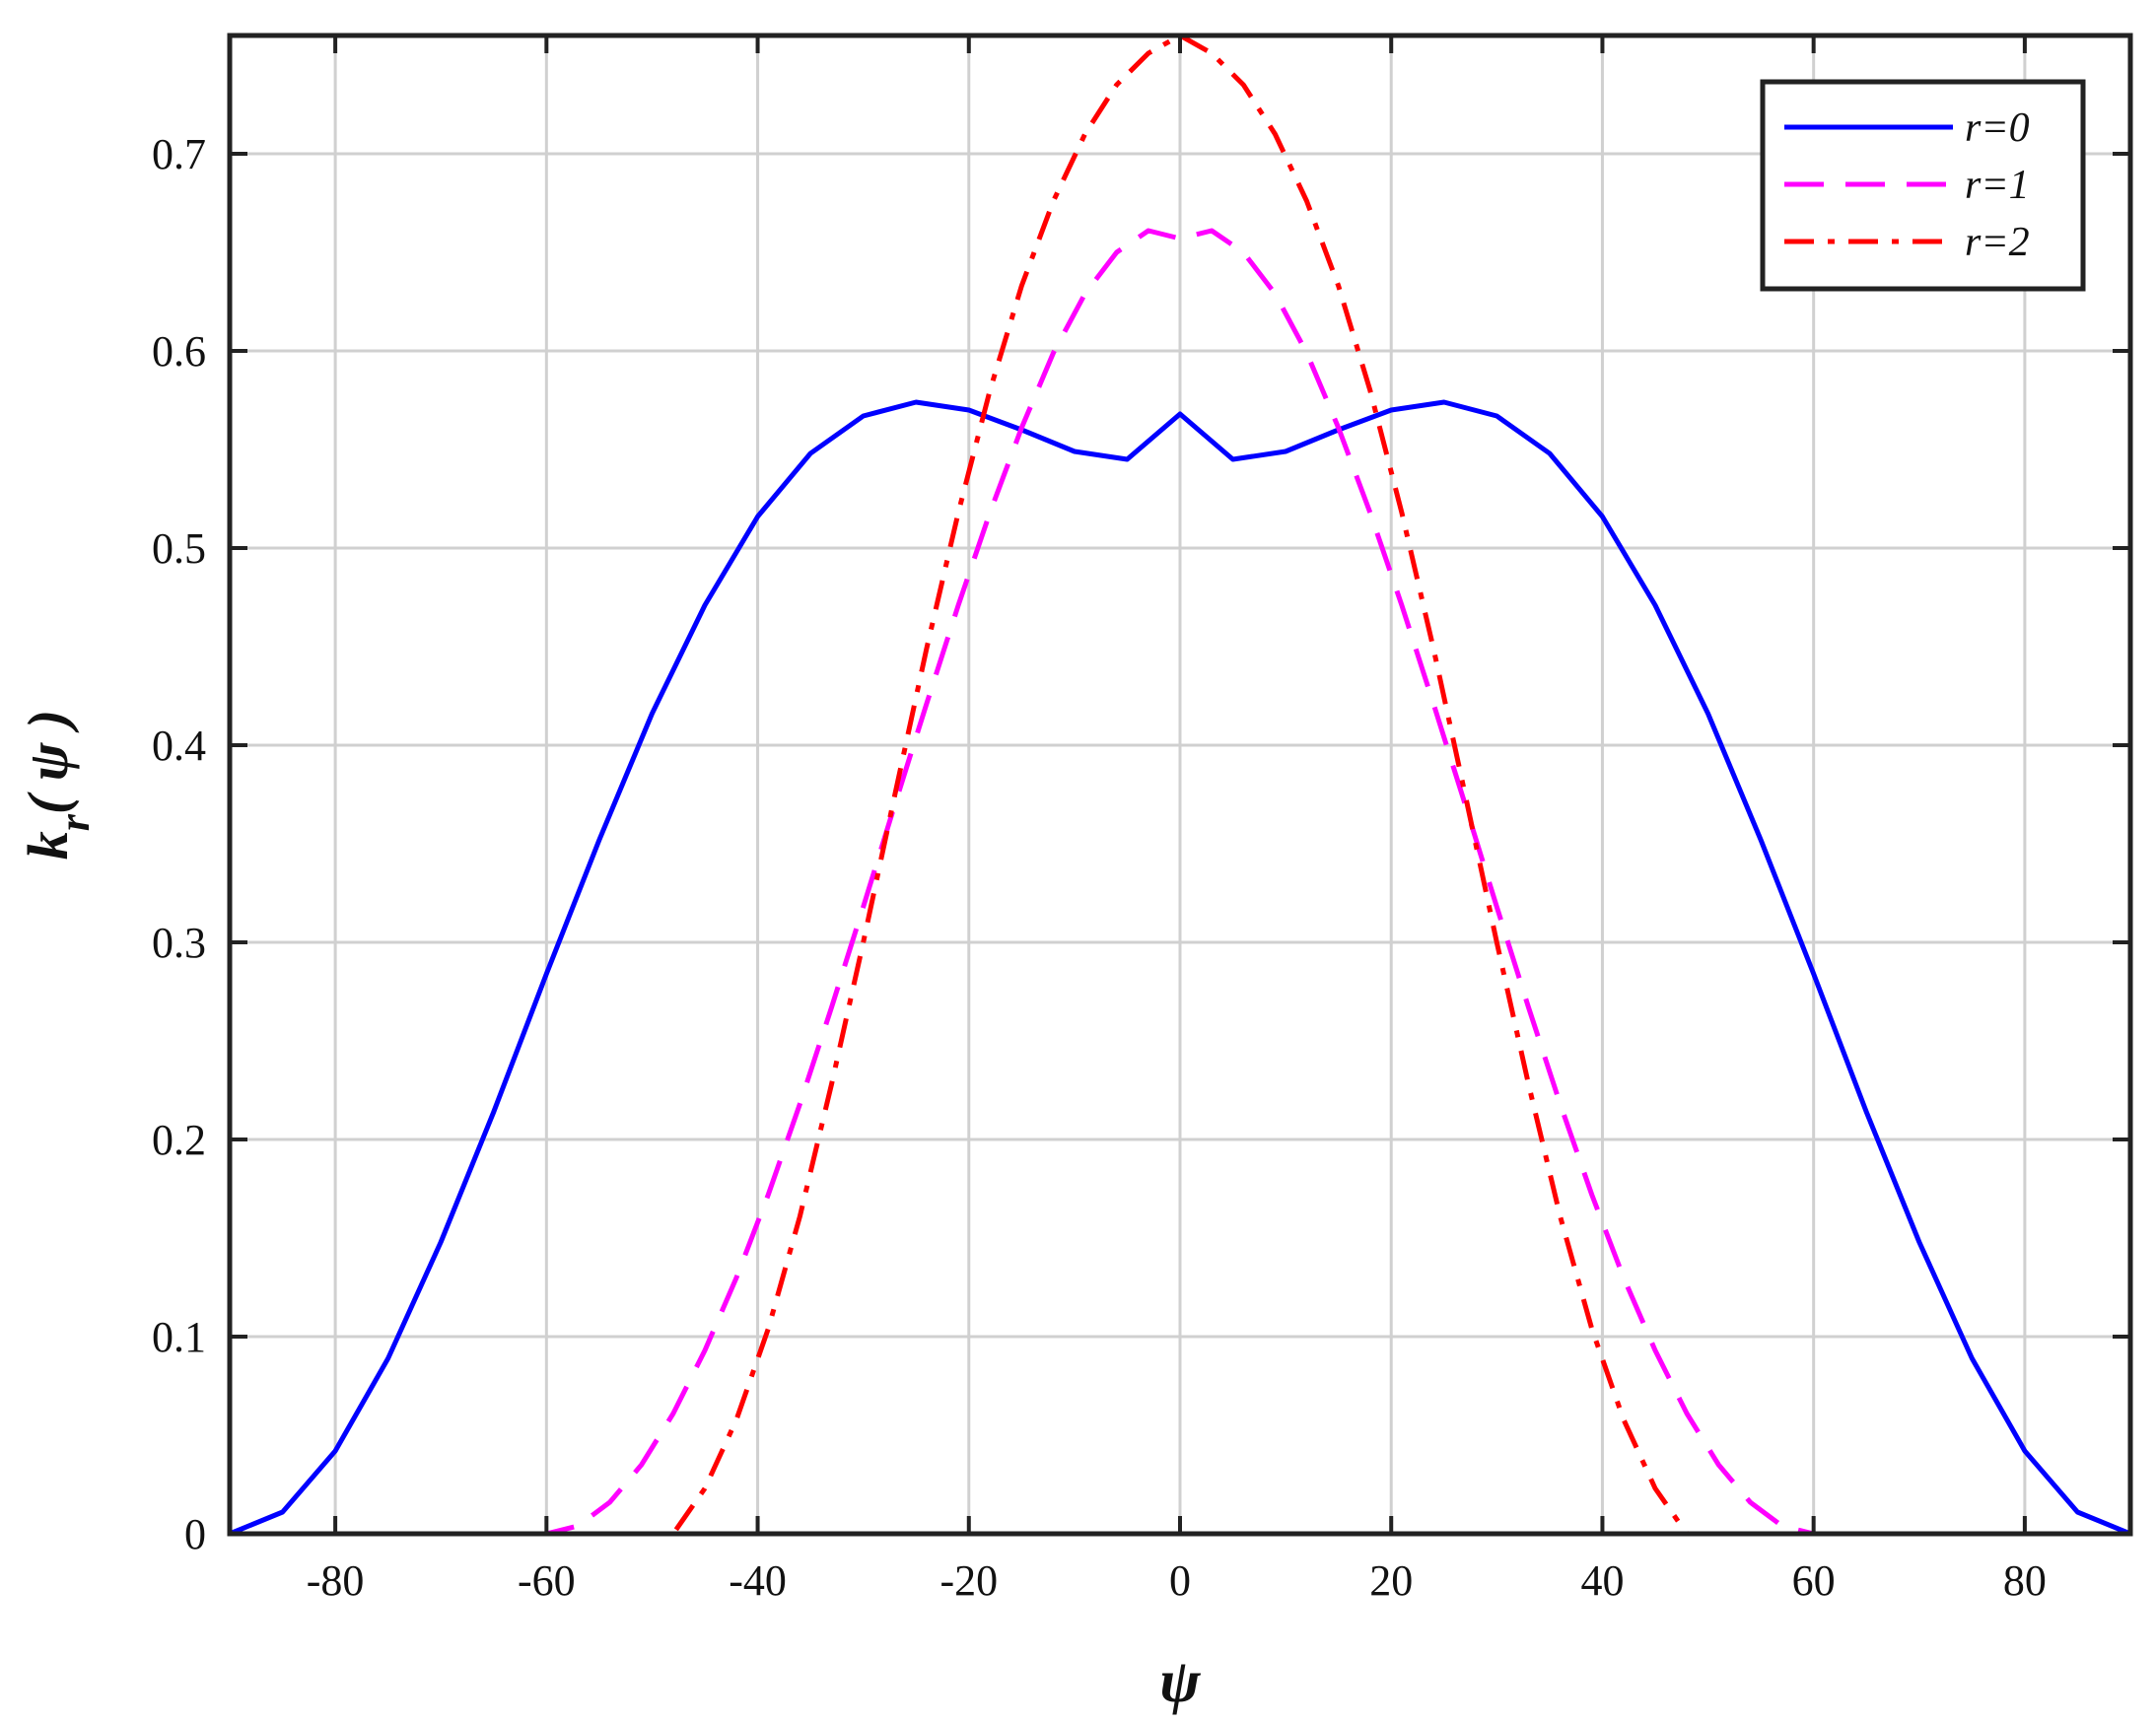  I want to click on y-axis-title: kr( ψ ), so click(57, 785).